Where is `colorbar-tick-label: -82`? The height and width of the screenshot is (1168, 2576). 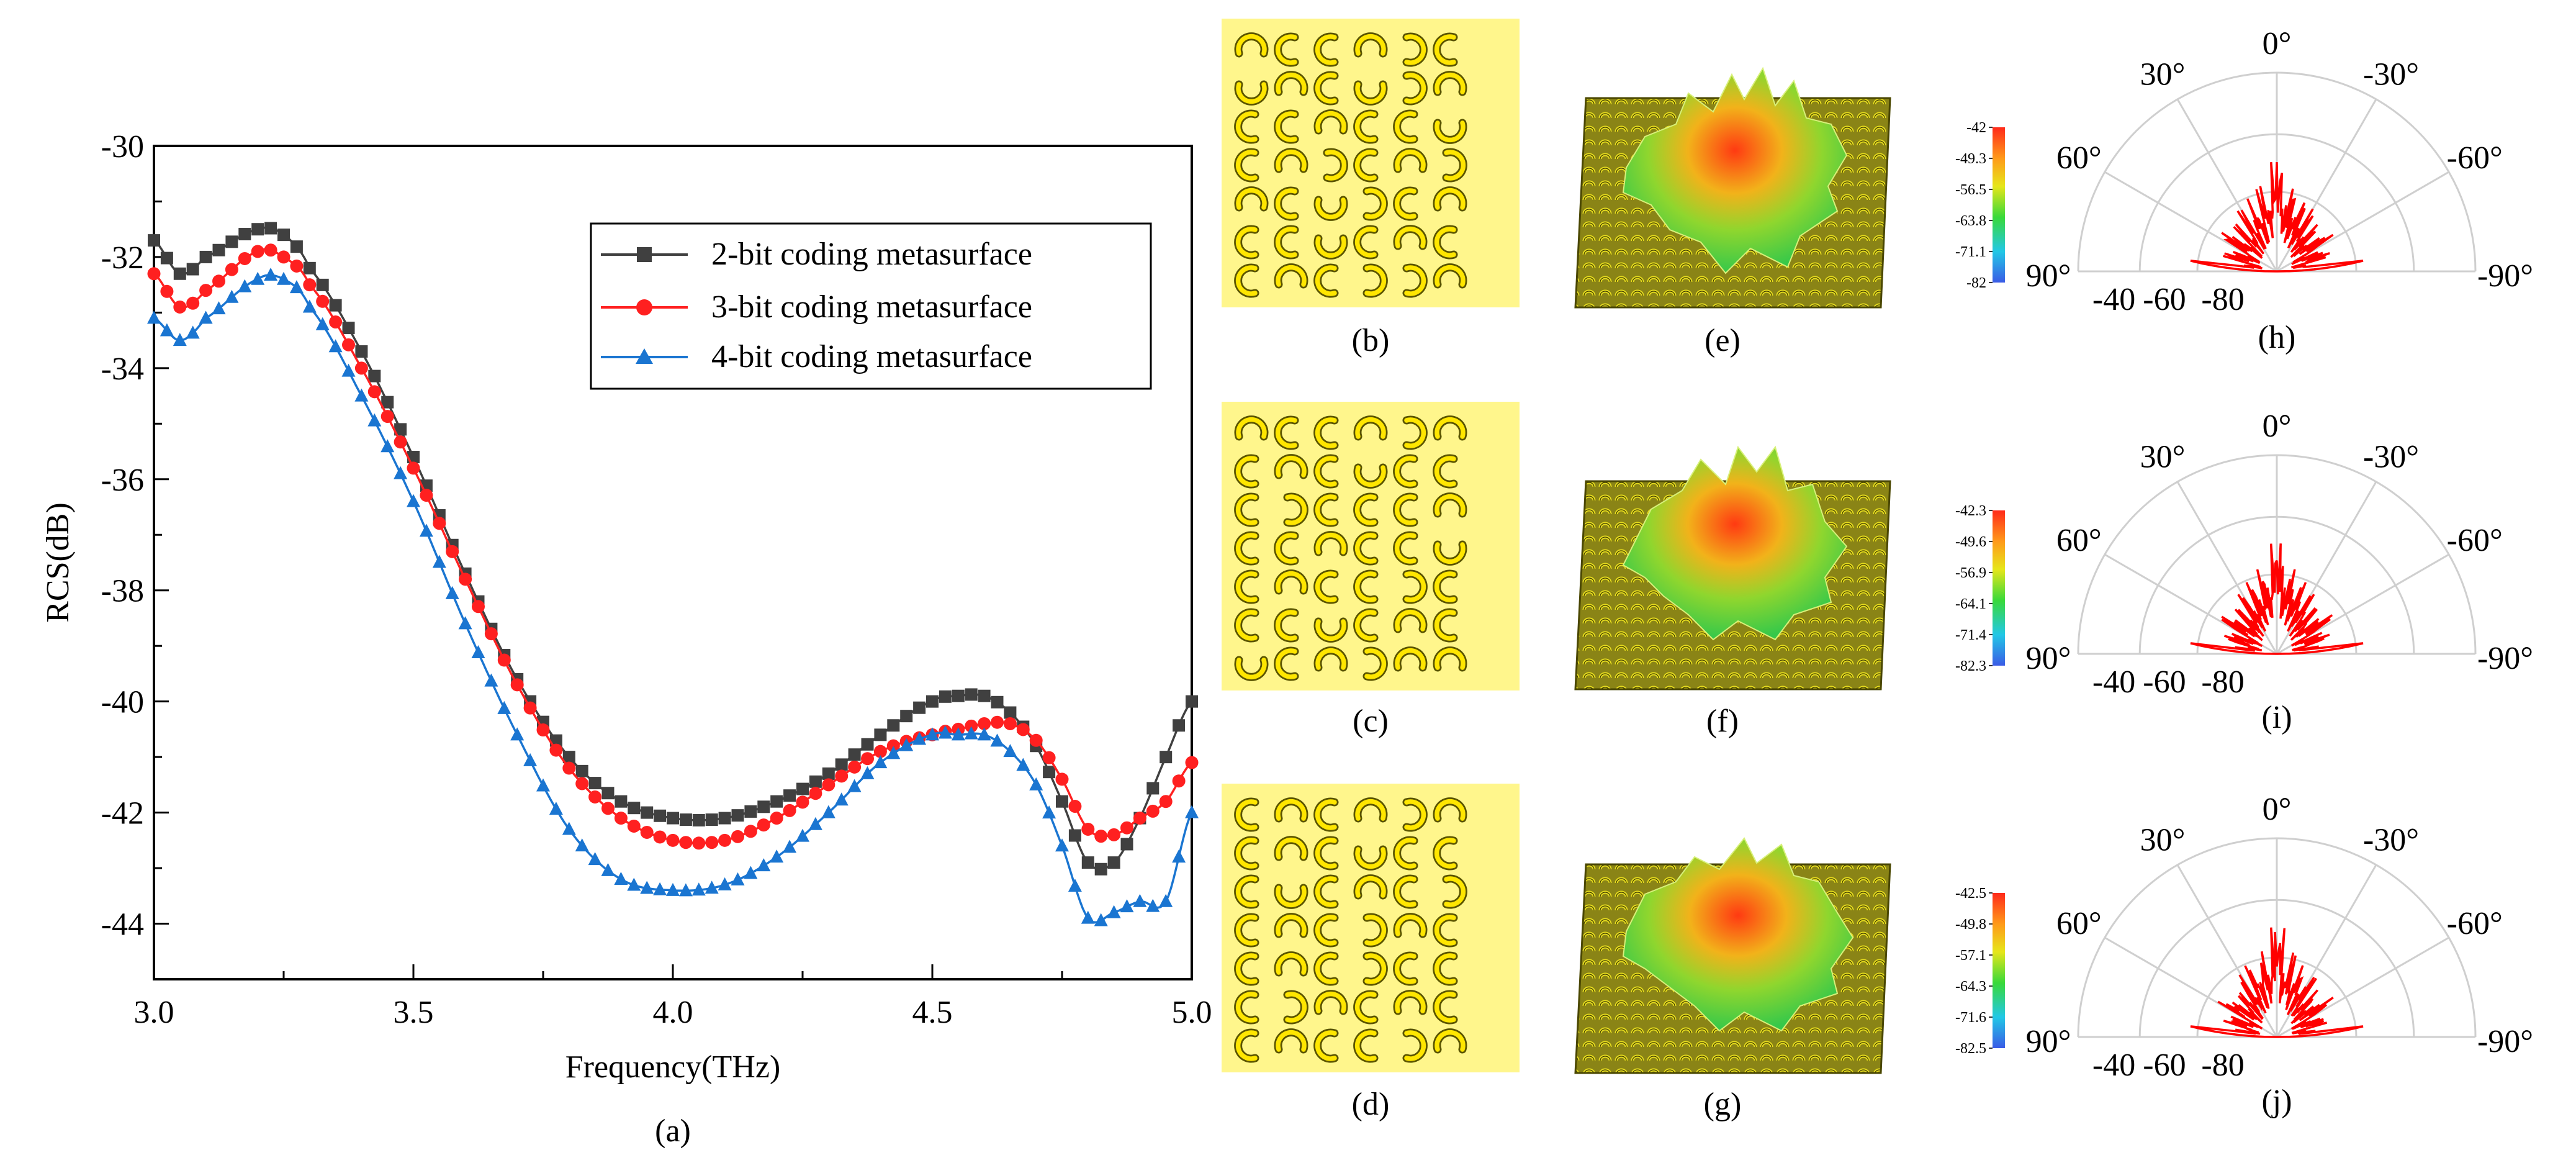
colorbar-tick-label: -82 is located at coordinates (1976, 283).